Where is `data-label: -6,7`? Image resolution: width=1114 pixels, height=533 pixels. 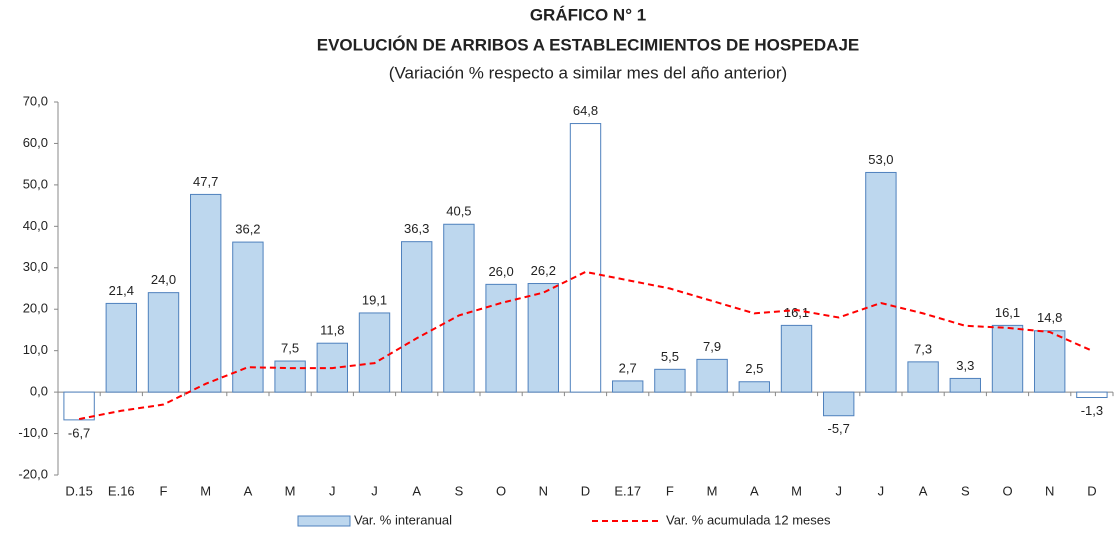
data-label: -6,7 is located at coordinates (79, 432).